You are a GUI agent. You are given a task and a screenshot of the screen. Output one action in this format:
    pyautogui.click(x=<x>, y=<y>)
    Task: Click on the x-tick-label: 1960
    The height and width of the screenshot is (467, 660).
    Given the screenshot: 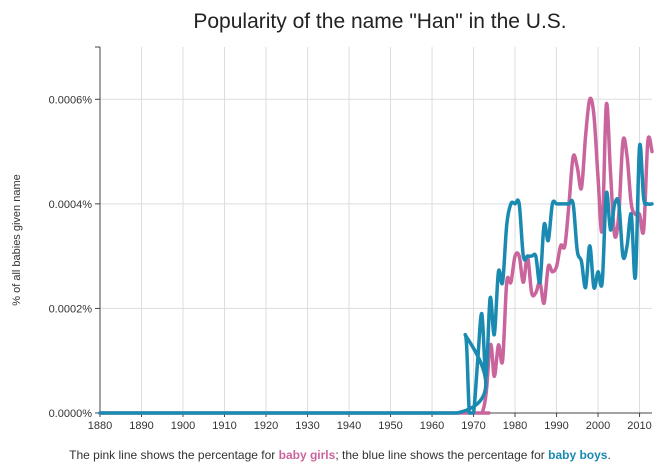 What is the action you would take?
    pyautogui.click(x=432, y=426)
    